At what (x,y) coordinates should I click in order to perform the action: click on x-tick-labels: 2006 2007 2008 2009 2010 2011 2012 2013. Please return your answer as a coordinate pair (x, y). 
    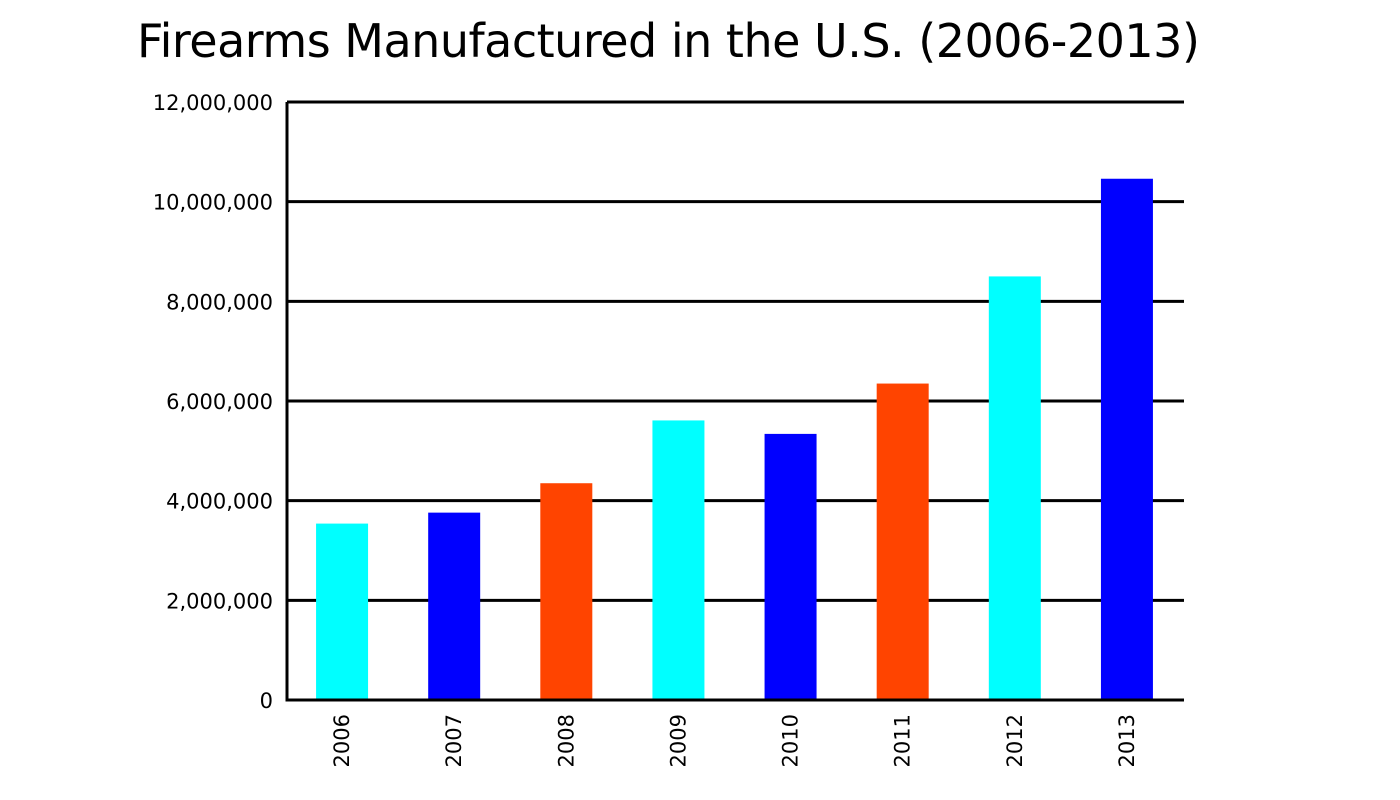
    Looking at the image, I should click on (734, 740).